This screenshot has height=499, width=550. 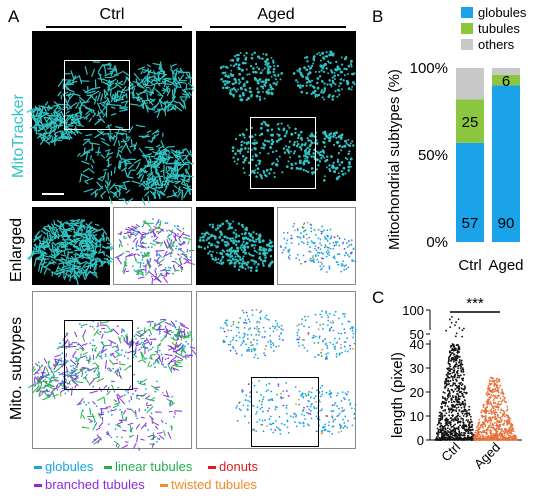 What do you see at coordinates (288, 371) in the screenshot?
I see `aged-subtype-texture` at bounding box center [288, 371].